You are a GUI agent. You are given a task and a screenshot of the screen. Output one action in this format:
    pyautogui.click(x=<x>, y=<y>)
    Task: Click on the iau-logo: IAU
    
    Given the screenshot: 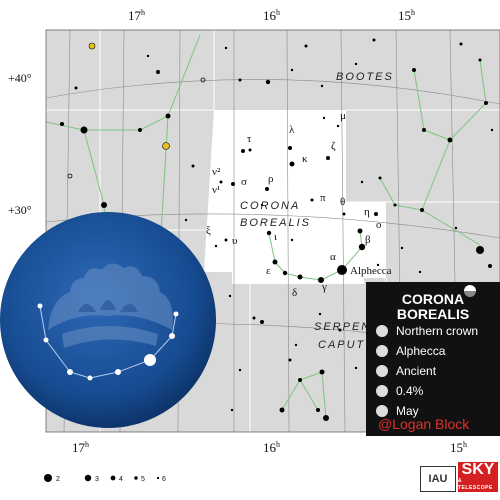 What is the action you would take?
    pyautogui.click(x=438, y=479)
    